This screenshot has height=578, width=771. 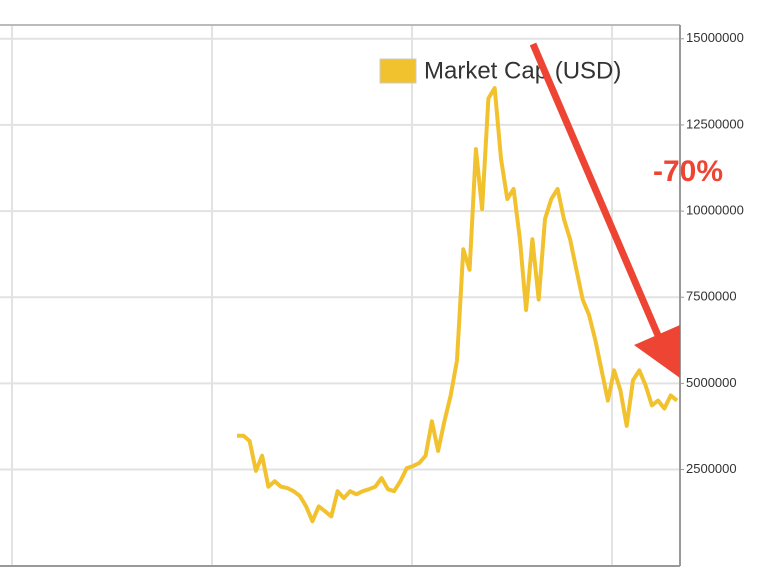 I want to click on y-tick-label: 5000000, so click(x=711, y=382).